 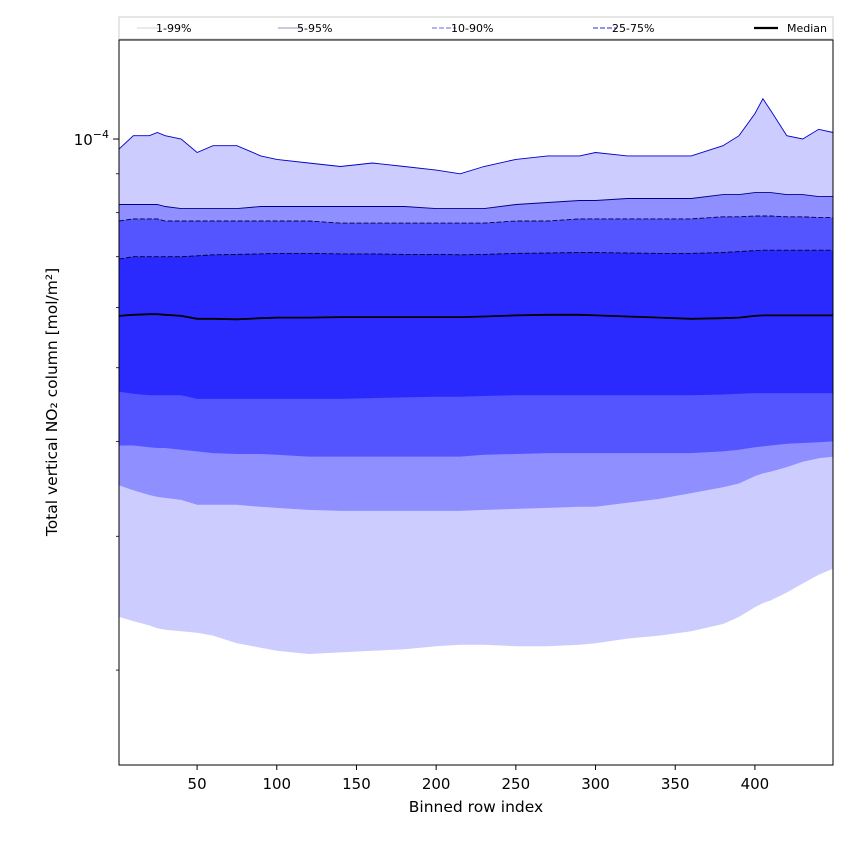 I want to click on legend-frame, so click(x=476, y=28).